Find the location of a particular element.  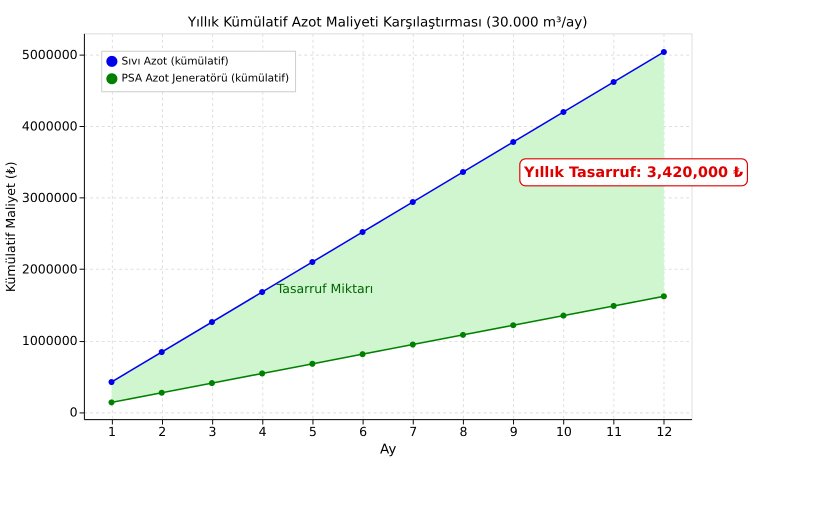

legend-label: Sıvı Azot (kümülatif) is located at coordinates (175, 61).